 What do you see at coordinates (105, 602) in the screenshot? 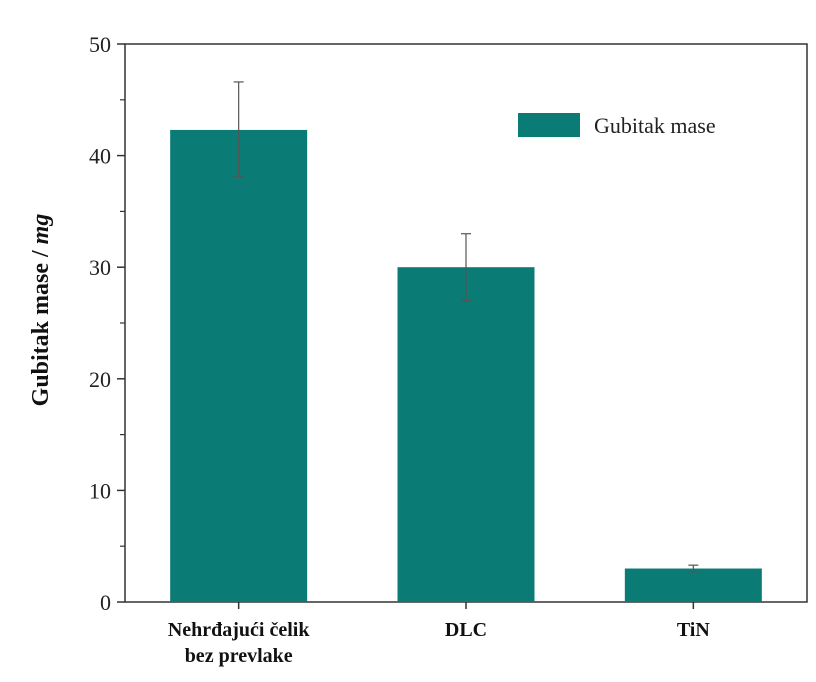
I see `y-tick-label: 0` at bounding box center [105, 602].